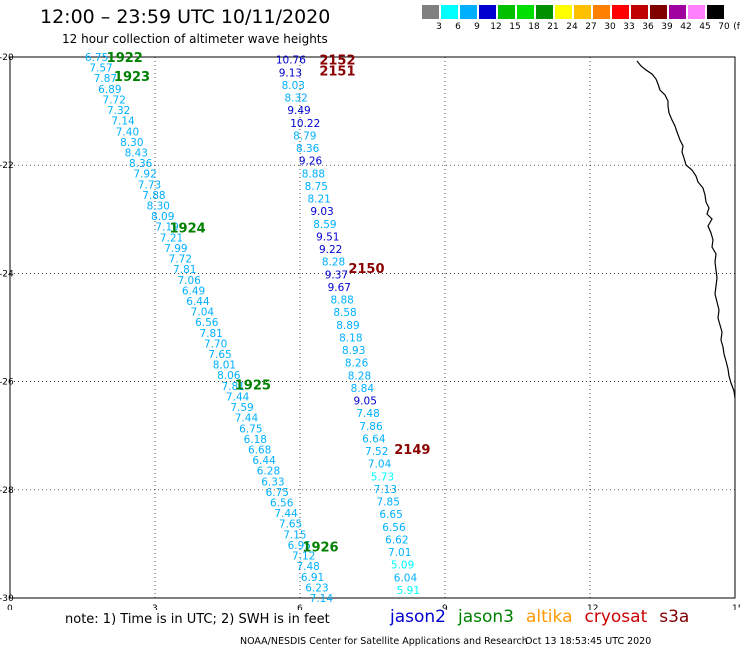 This screenshot has height=650, width=740. What do you see at coordinates (572, 27) in the screenshot?
I see `legend-level: 24` at bounding box center [572, 27].